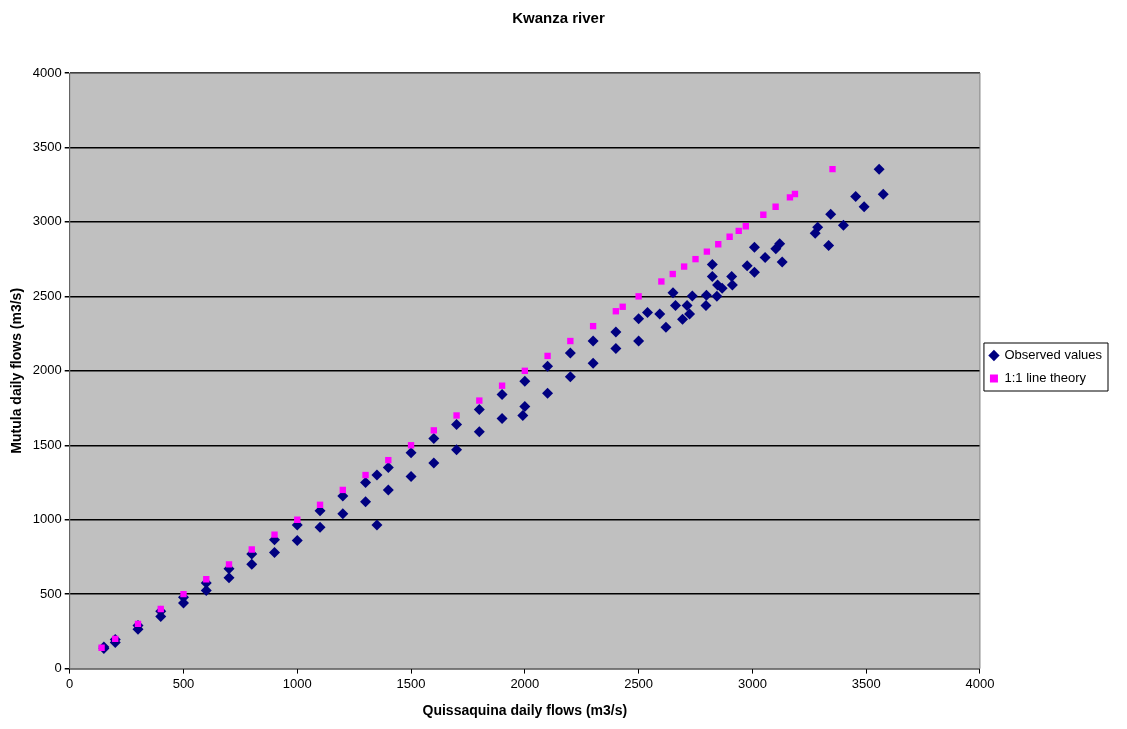 Image resolution: width=1127 pixels, height=729 pixels. What do you see at coordinates (752, 683) in the screenshot?
I see `x-tick-label: 3000` at bounding box center [752, 683].